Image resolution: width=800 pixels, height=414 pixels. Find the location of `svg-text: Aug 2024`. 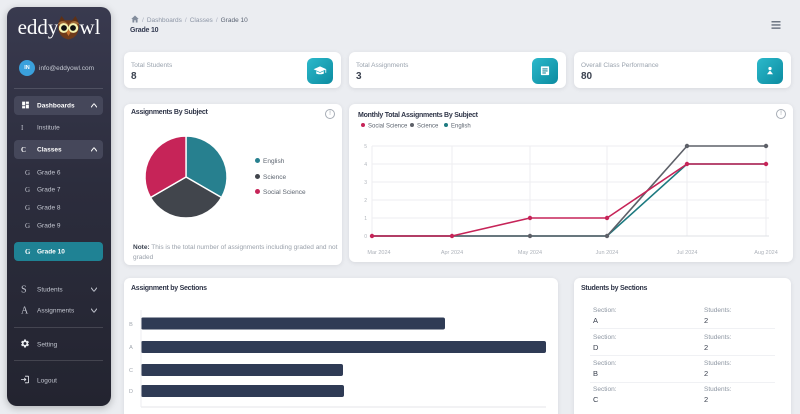

svg-text: Aug 2024 is located at coordinates (766, 253).